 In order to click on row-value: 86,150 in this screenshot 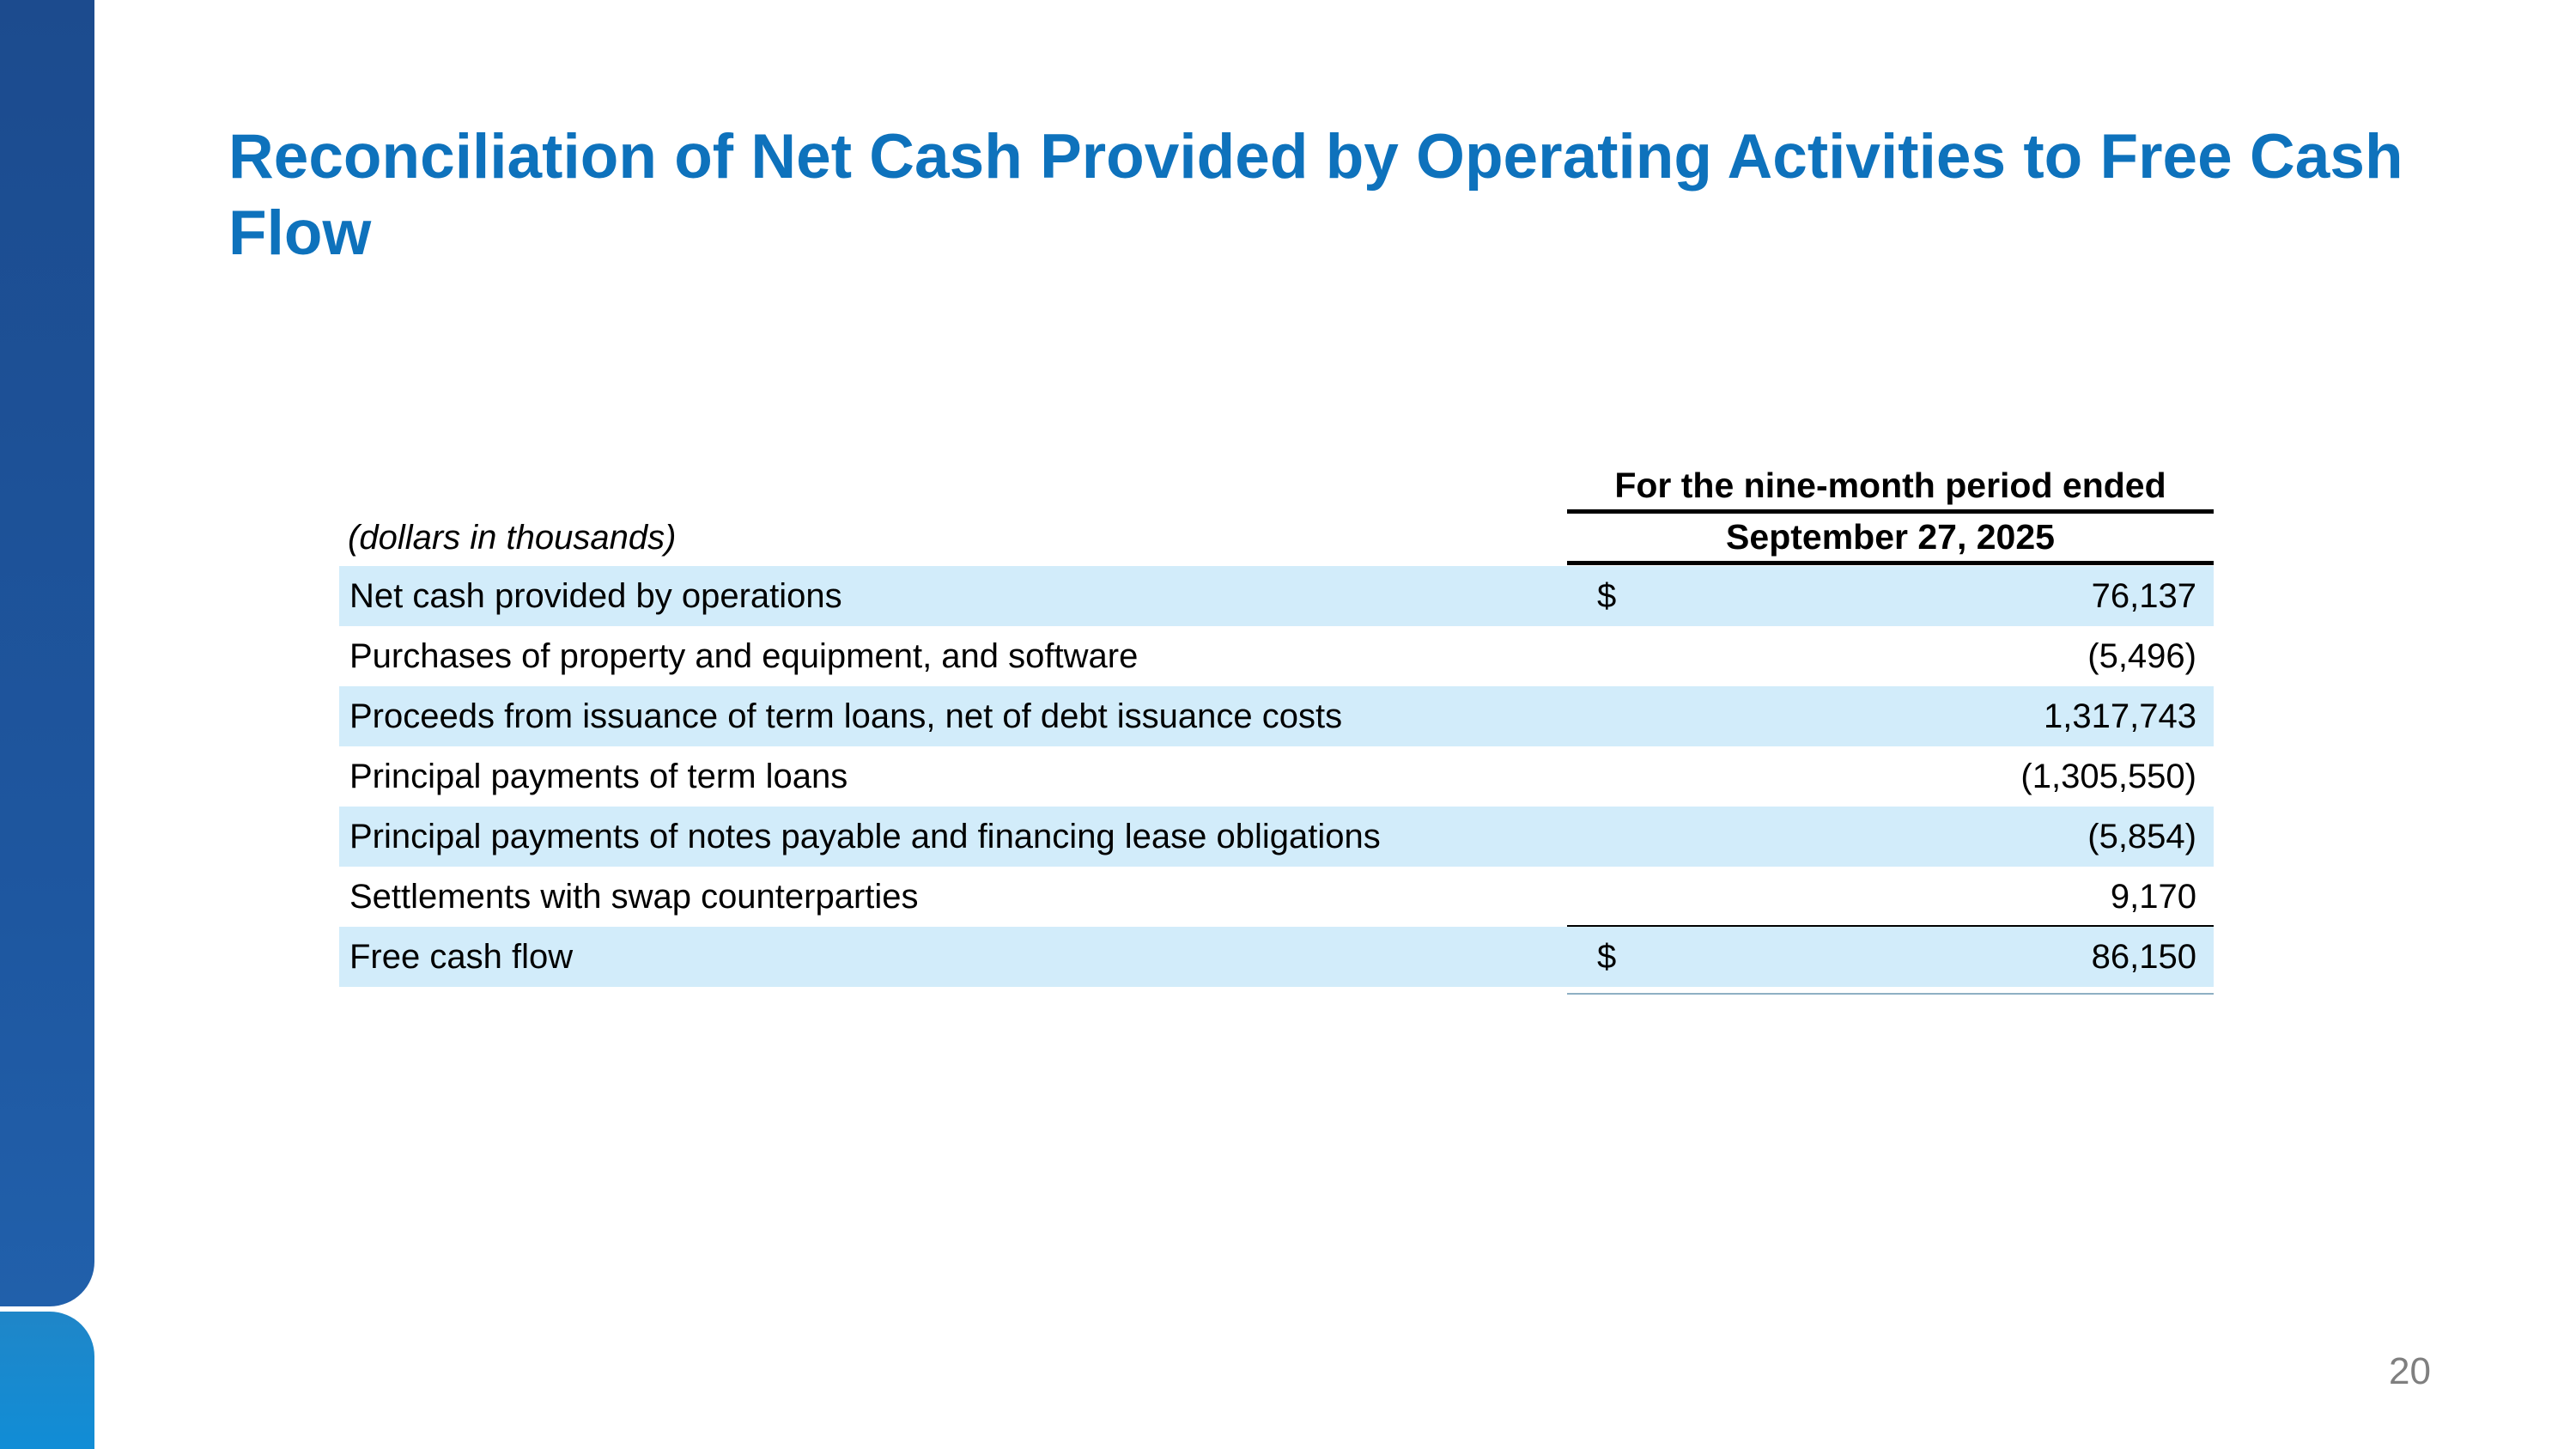, I will do `click(2143, 956)`.